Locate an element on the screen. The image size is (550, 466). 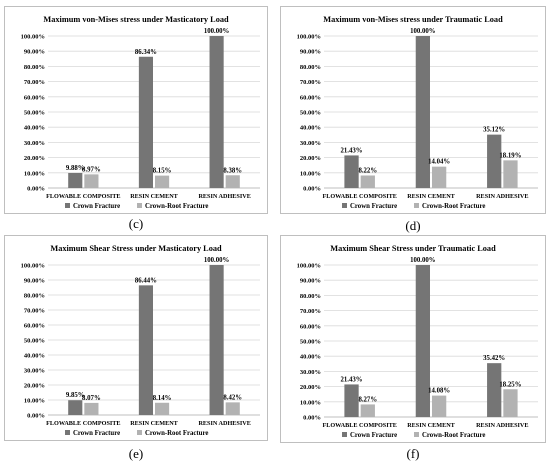
panel-label-f: (f) is located at coordinates (413, 453).